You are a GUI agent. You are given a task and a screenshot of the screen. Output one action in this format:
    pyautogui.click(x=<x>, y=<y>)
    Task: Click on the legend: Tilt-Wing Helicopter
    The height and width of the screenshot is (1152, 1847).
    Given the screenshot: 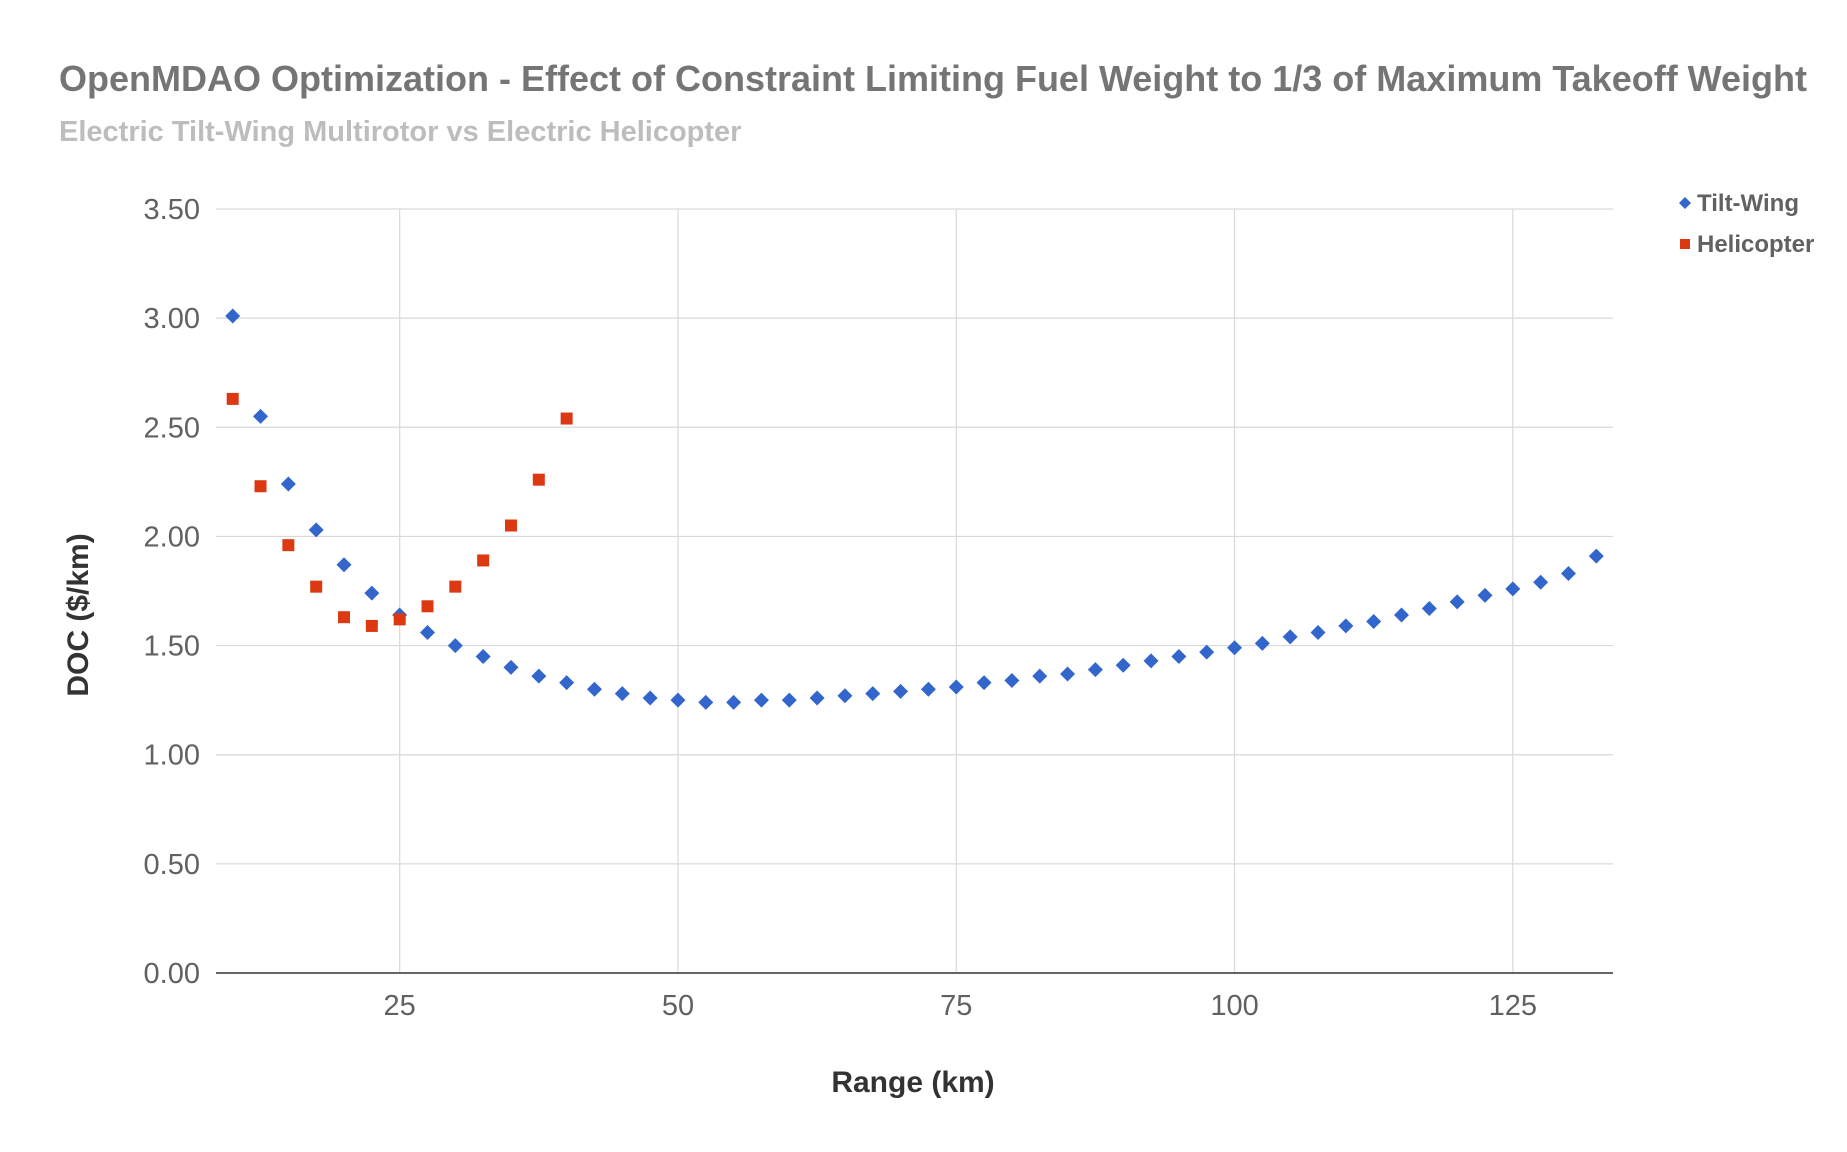 What is the action you would take?
    pyautogui.click(x=1746, y=224)
    